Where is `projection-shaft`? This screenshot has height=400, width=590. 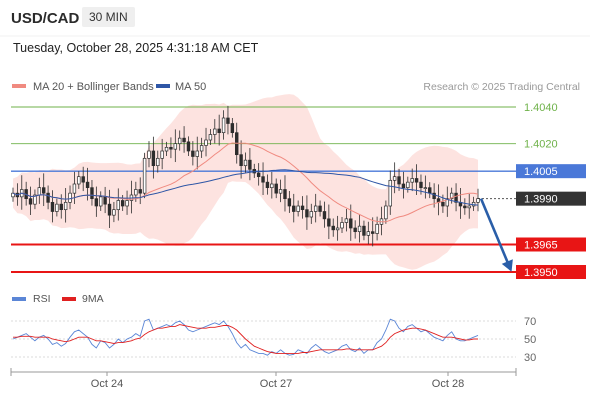
projection-shaft is located at coordinates (495, 233).